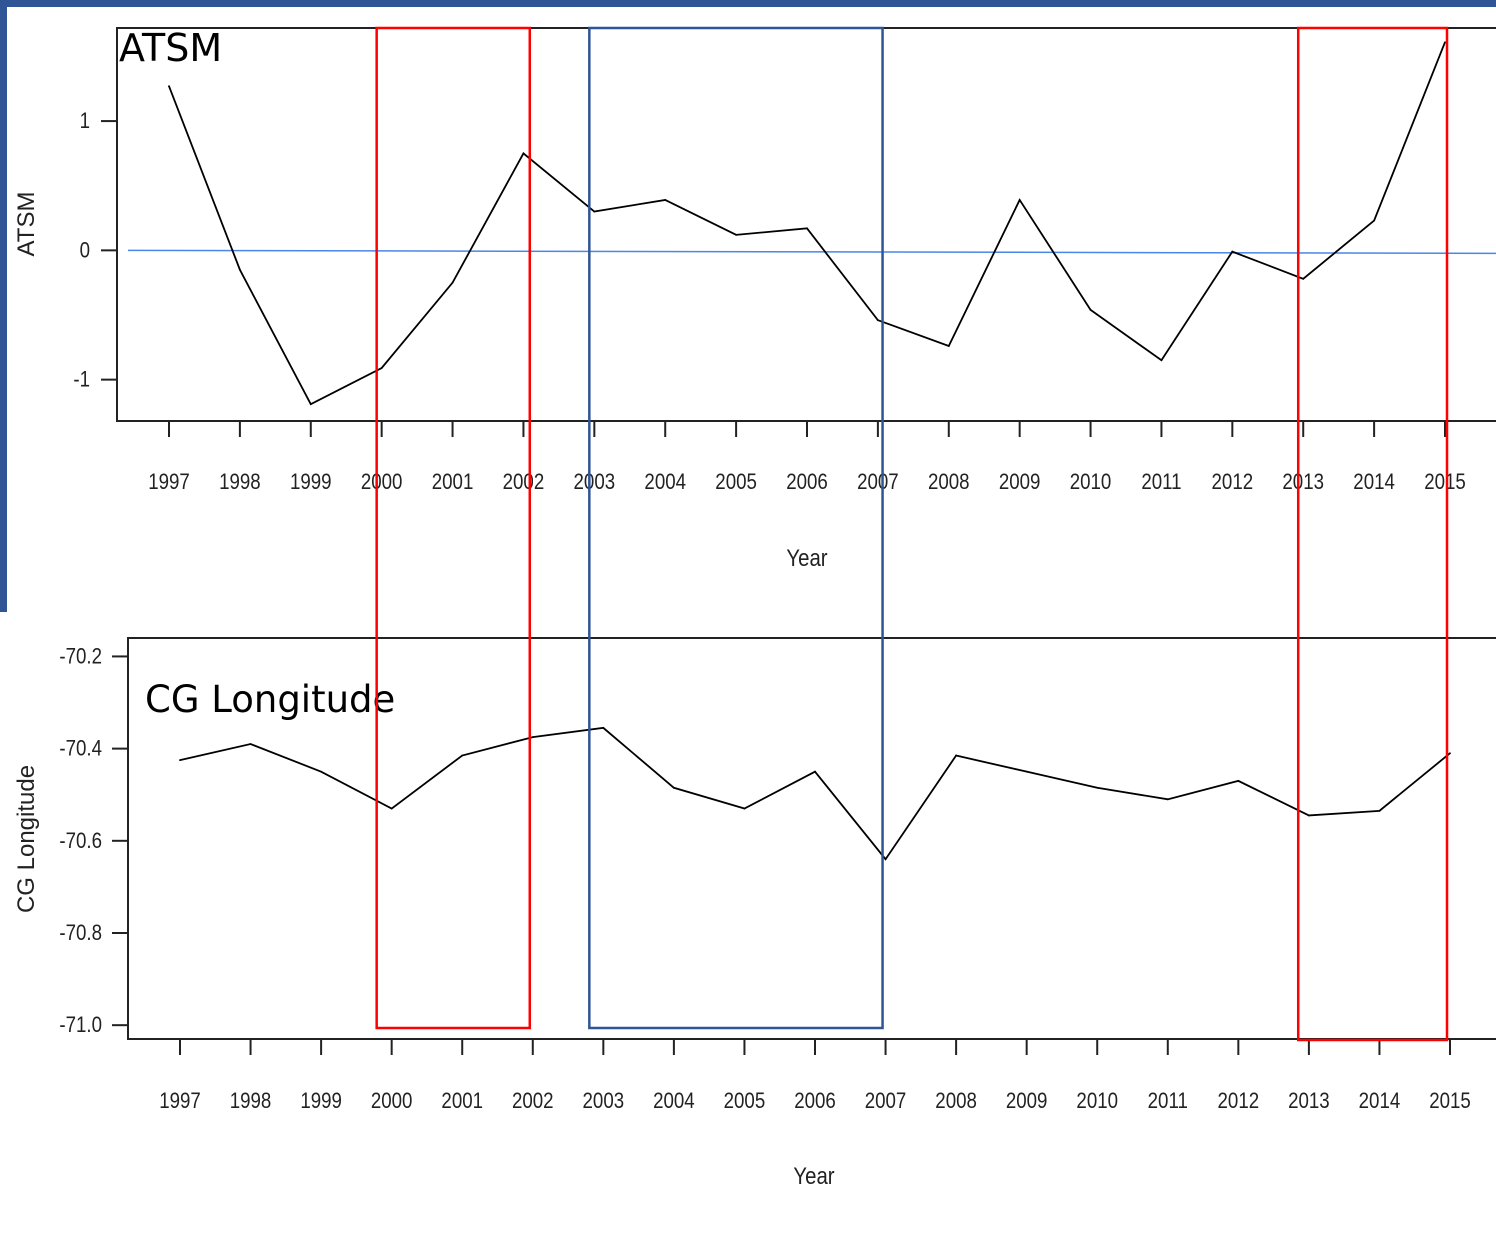 Image resolution: width=1496 pixels, height=1233 pixels. Describe the element at coordinates (524, 483) in the screenshot. I see `atsm-x-tick-label: 2002` at that location.